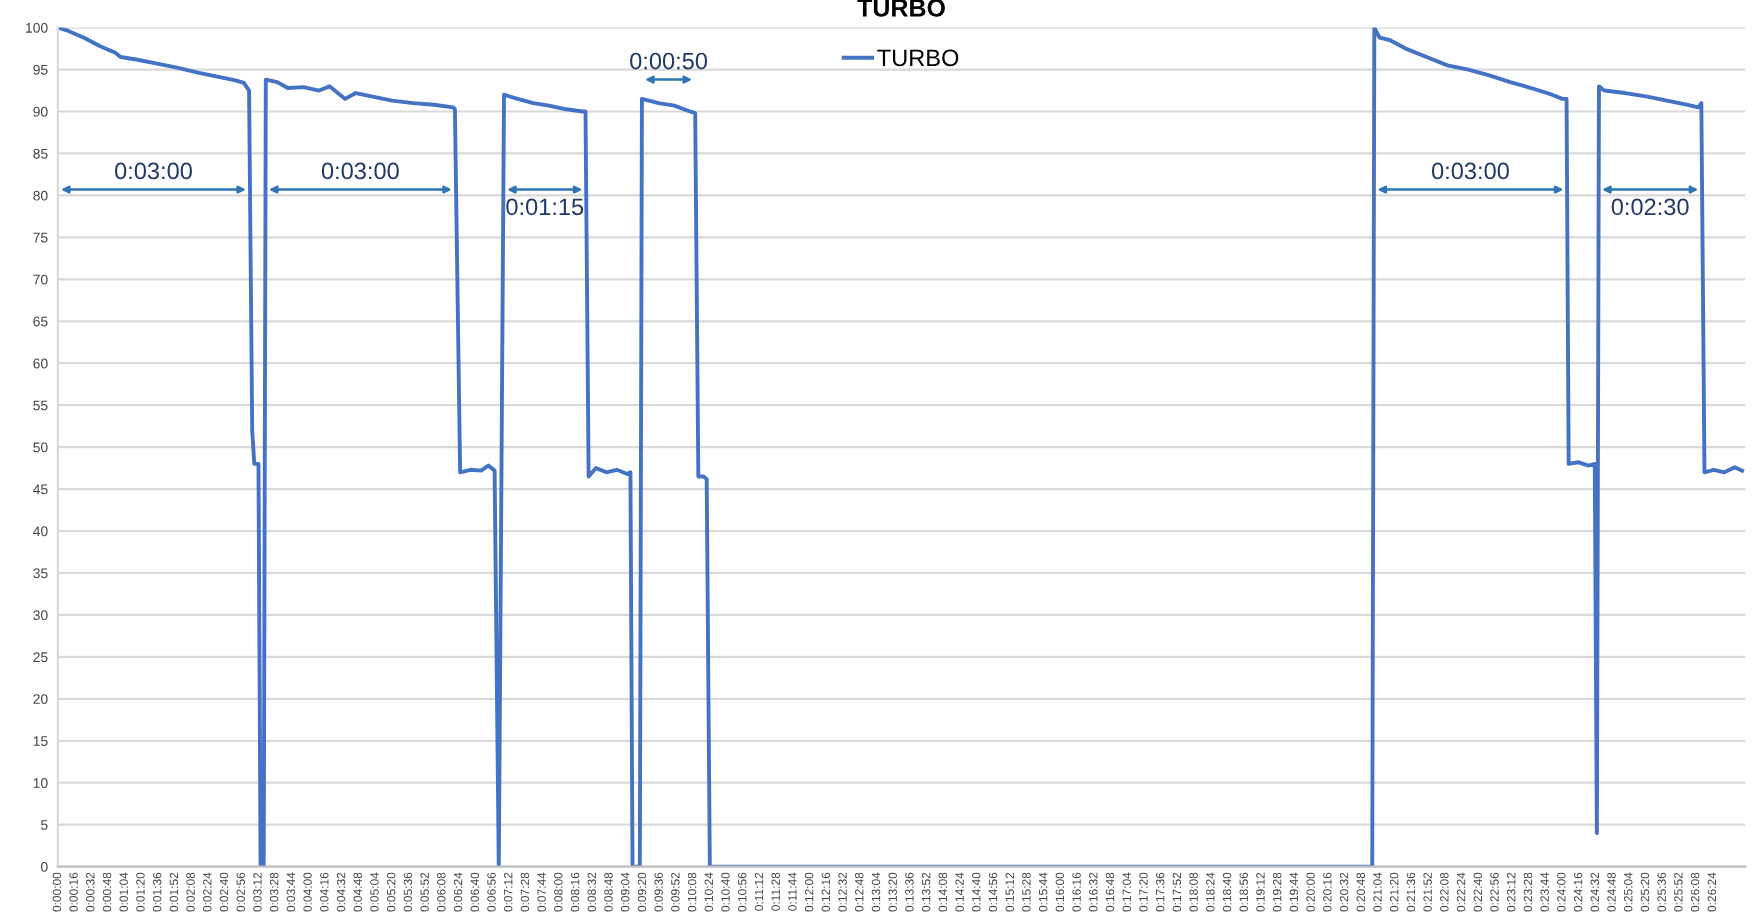 This screenshot has width=1754, height=920. I want to click on annotation: 0:02:30, so click(1650, 207).